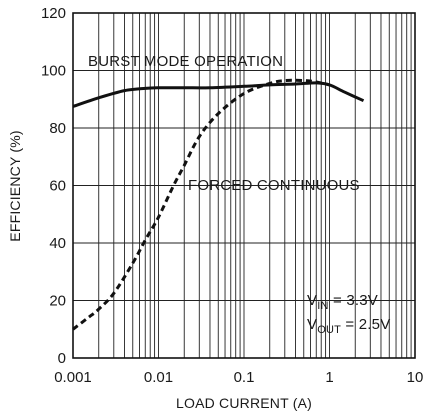  I want to click on y-axis-label: EFFICIENCY (%), so click(15, 185).